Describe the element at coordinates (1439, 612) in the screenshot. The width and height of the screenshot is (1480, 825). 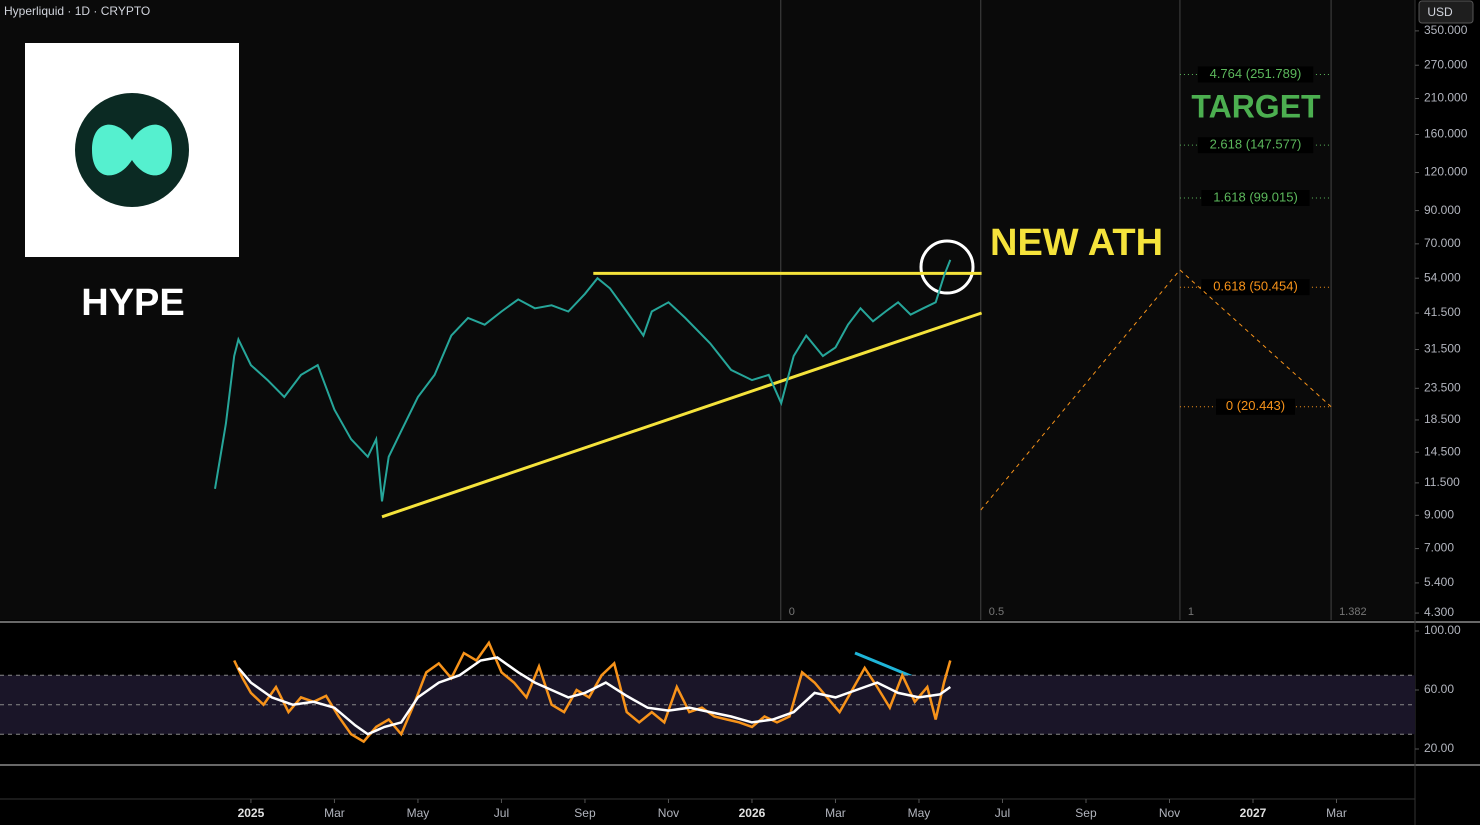
I see `y-tick-label: 4.300` at that location.